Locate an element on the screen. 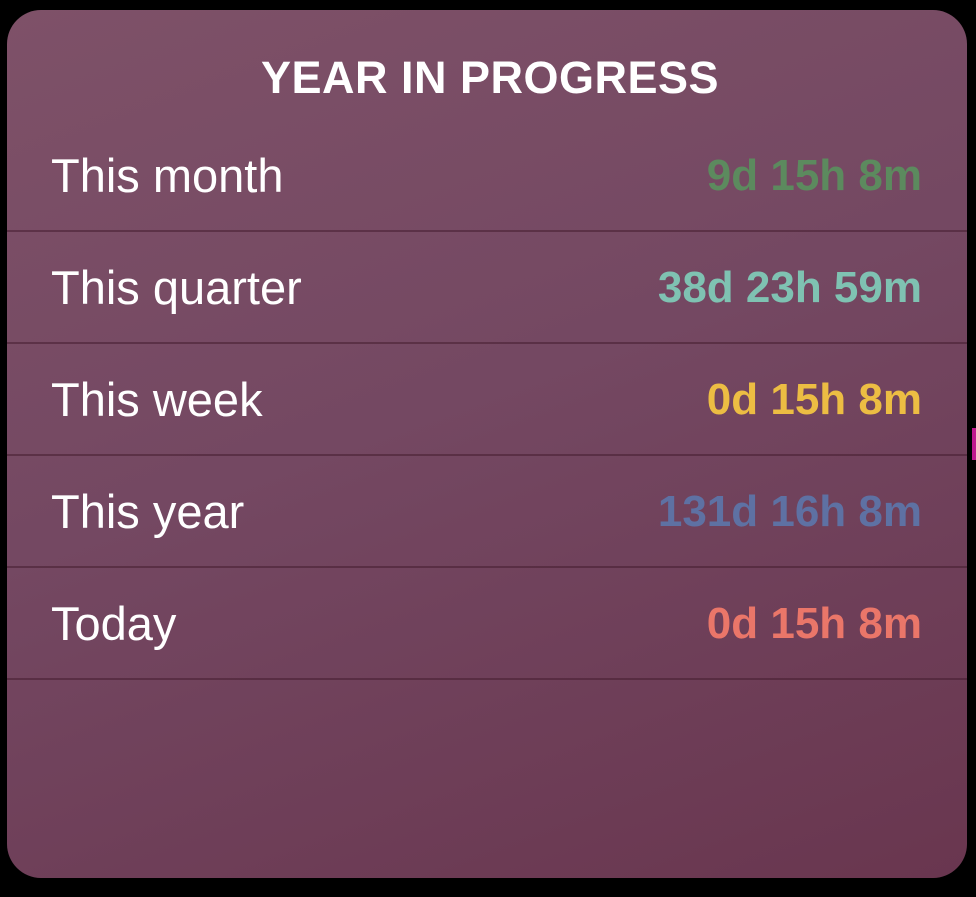  row-value: 131d 16h 8m is located at coordinates (789, 511).